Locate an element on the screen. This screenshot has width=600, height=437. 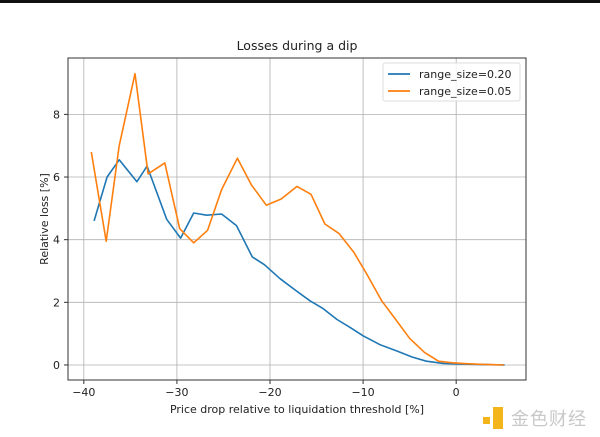
y-ticks: 0 2 4 6 8 is located at coordinates (60, 240).